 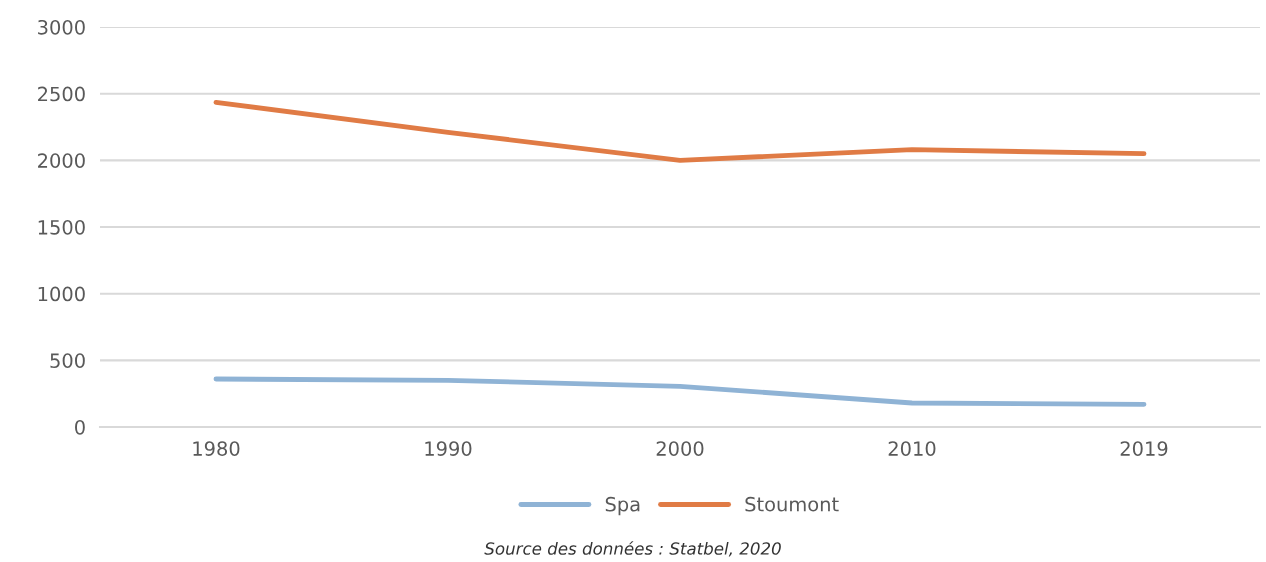 What do you see at coordinates (1144, 448) in the screenshot?
I see `x-tick-label: 2019` at bounding box center [1144, 448].